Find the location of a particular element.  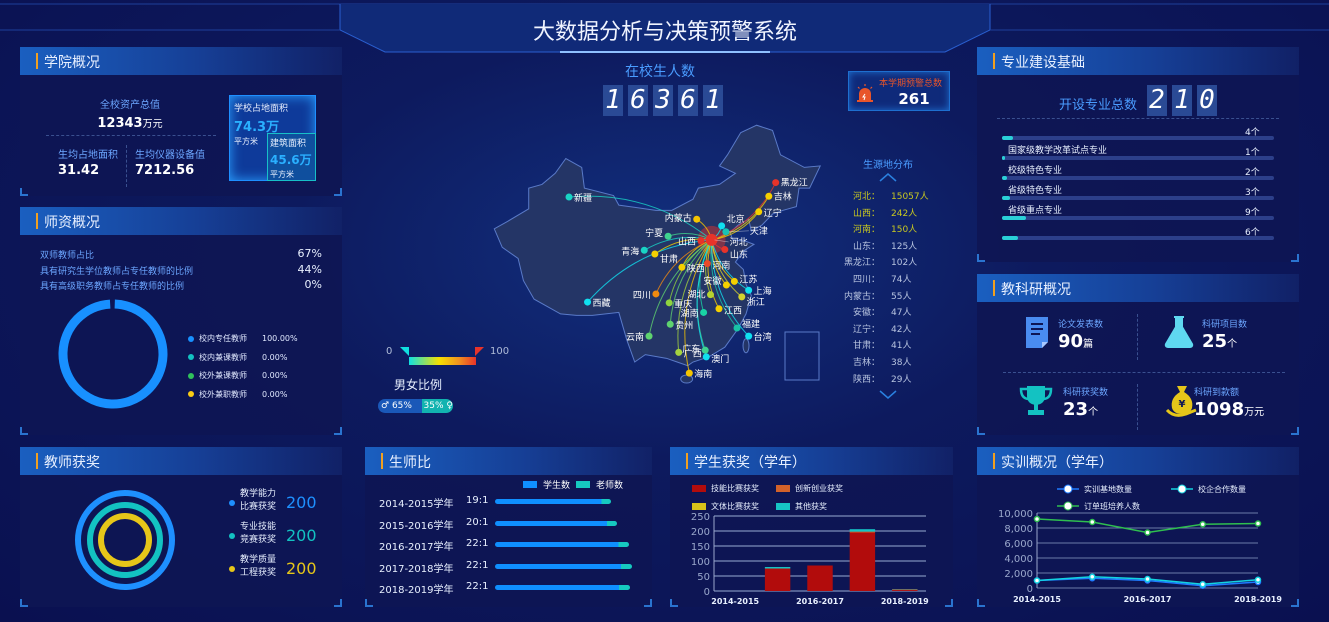

donut-legend-item: 校外兼课教师 0.00% is located at coordinates (237, 375).